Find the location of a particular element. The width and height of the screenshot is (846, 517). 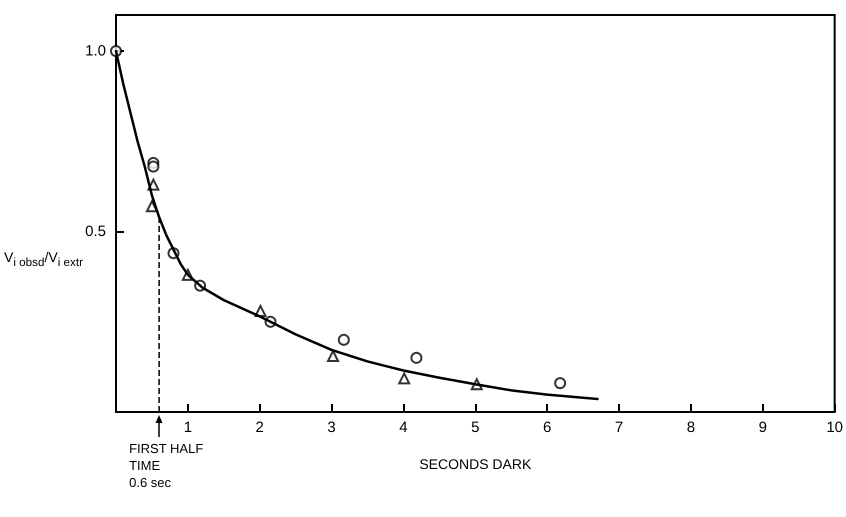

x-tick-label: 6 is located at coordinates (547, 427).